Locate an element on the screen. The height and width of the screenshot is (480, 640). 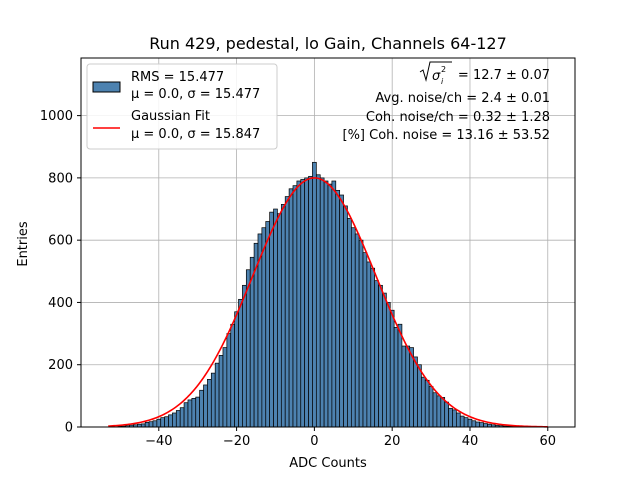
svg-text: i is located at coordinates (442, 81).